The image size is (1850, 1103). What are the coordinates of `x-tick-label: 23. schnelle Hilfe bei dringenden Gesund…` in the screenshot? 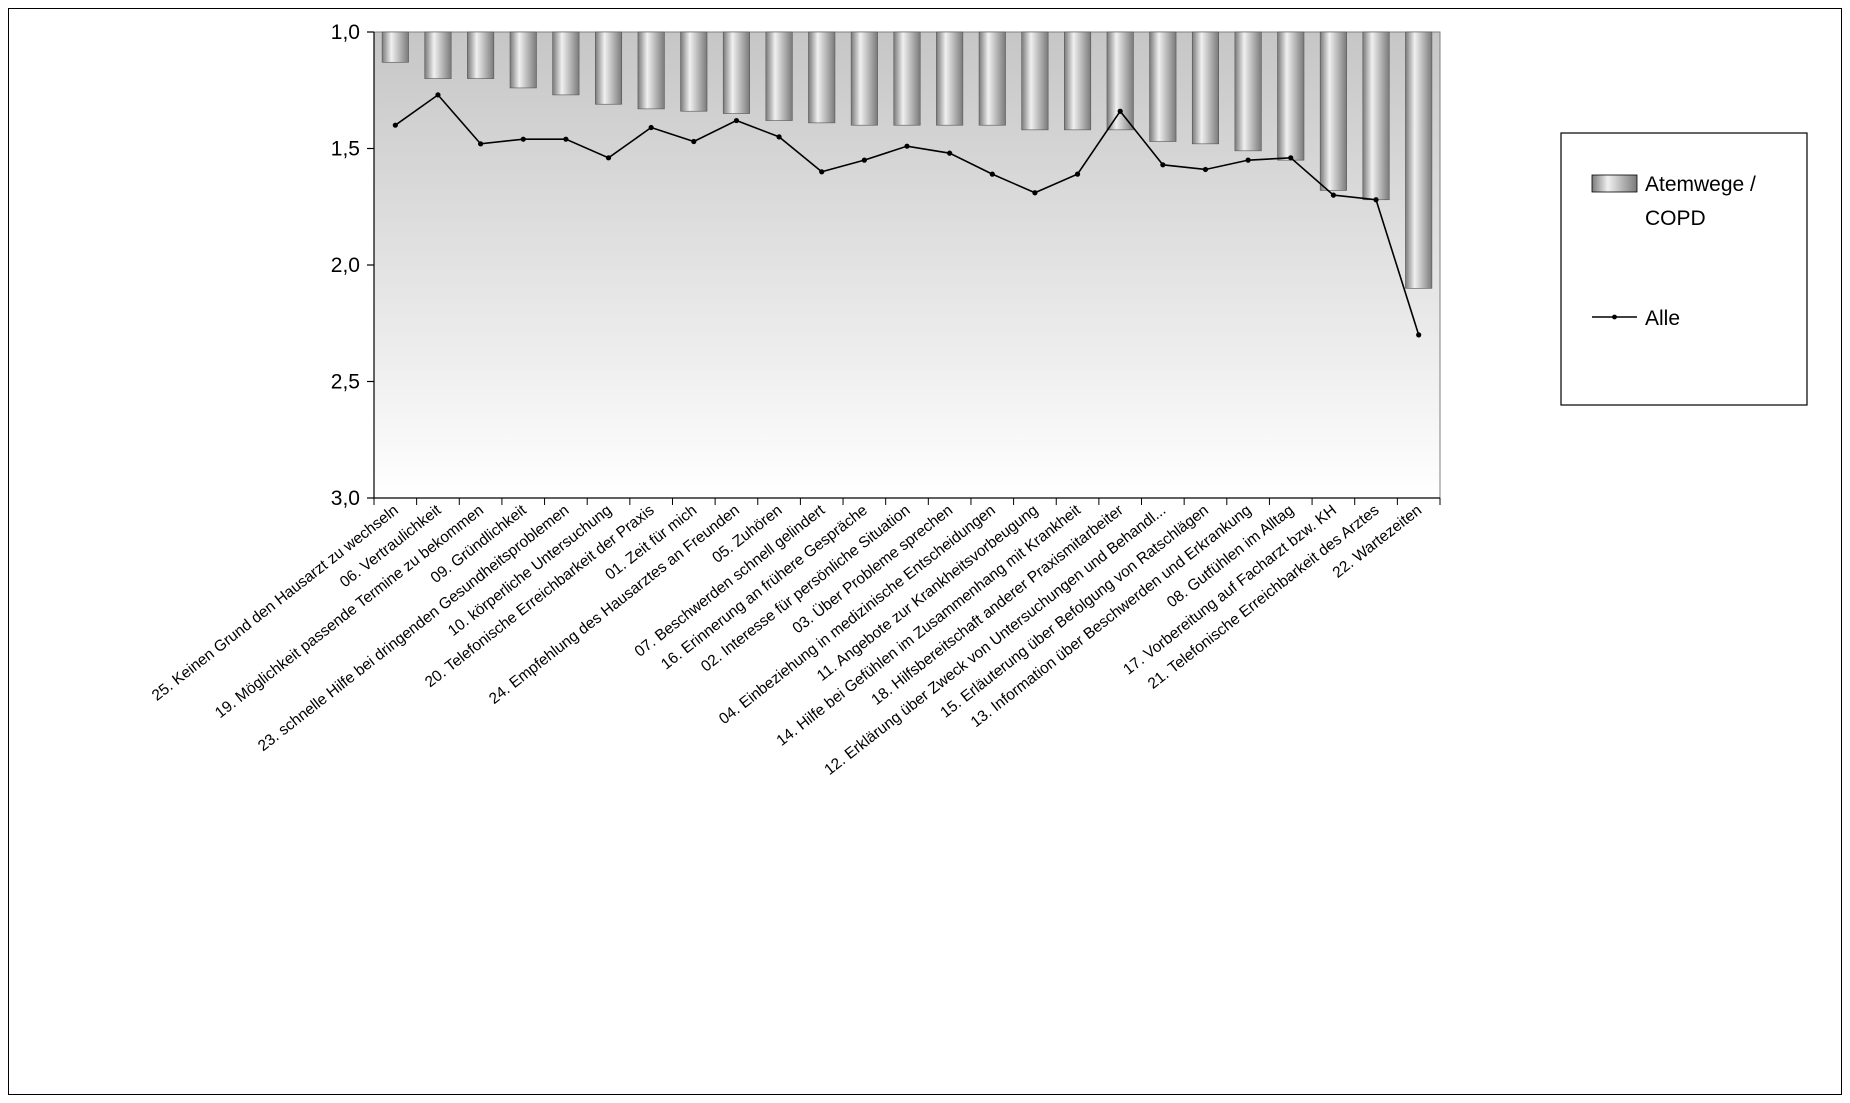 It's located at (413, 628).